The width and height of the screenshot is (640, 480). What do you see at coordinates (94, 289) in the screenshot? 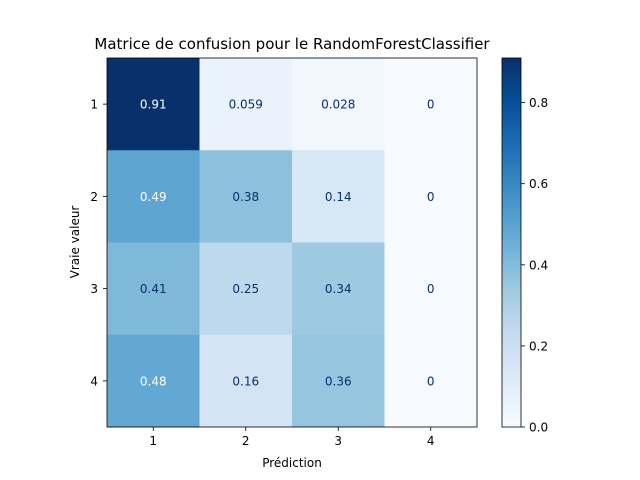
I see `y-tick-label: 3` at bounding box center [94, 289].